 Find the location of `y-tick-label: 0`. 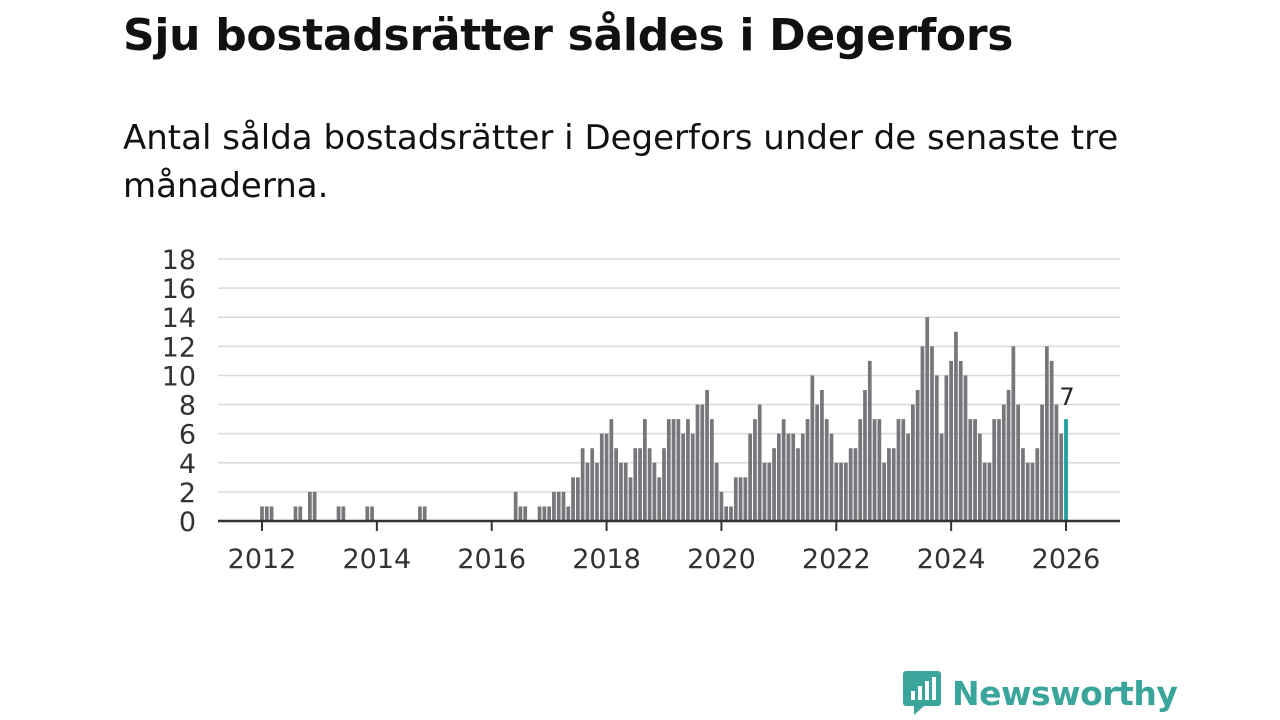

y-tick-label: 0 is located at coordinates (187, 522).